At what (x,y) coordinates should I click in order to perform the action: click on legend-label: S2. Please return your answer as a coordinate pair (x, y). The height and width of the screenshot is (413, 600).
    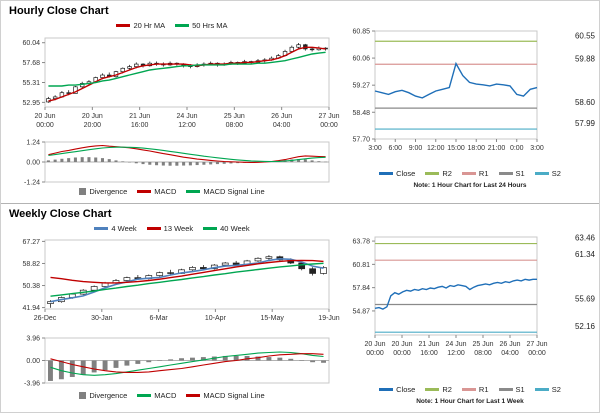
    Looking at the image, I should click on (556, 389).